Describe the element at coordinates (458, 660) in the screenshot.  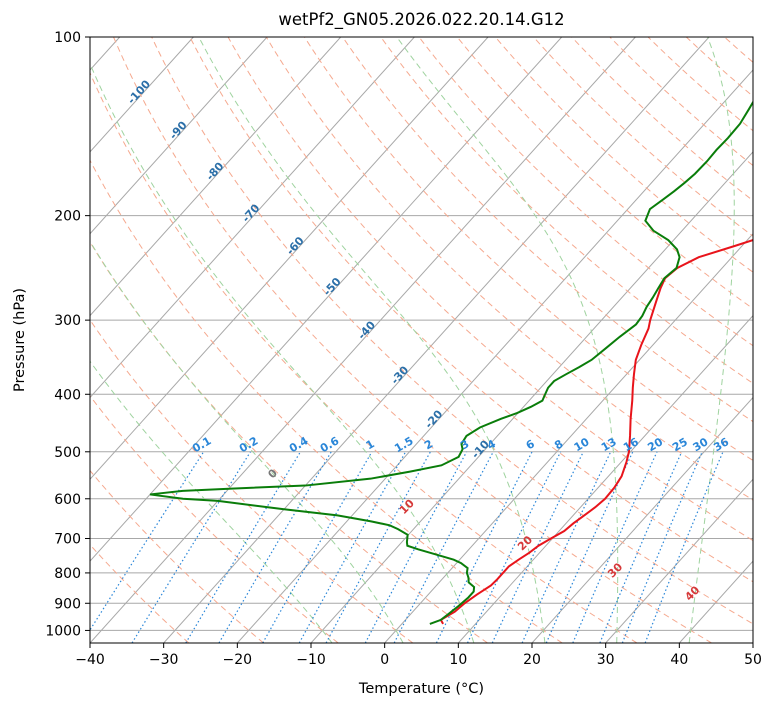
I see `x-tick-label: 10` at that location.